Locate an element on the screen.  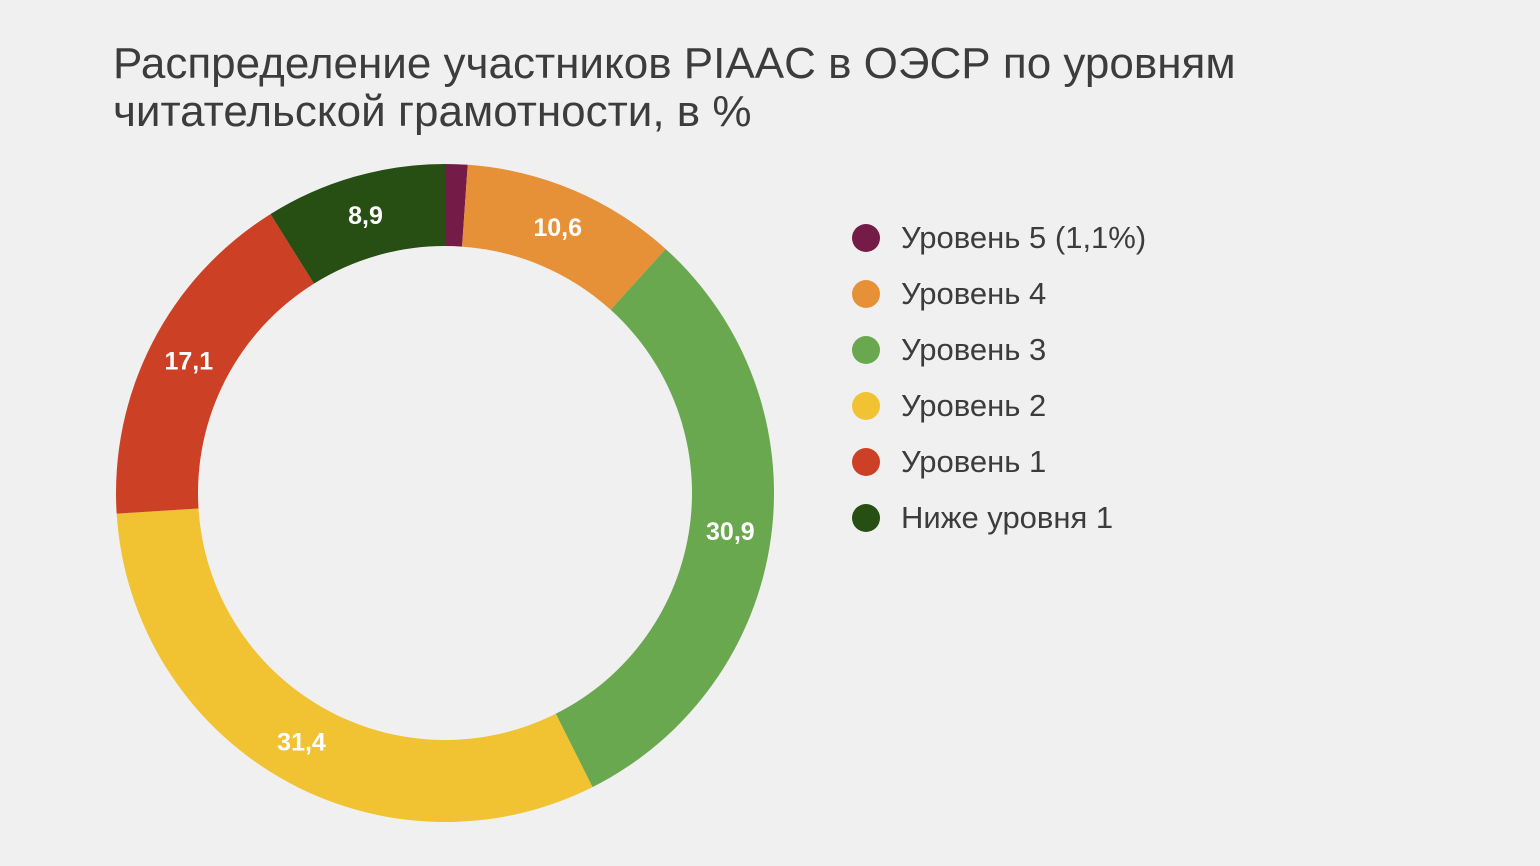
slice-label-2: 30,9 is located at coordinates (730, 532).